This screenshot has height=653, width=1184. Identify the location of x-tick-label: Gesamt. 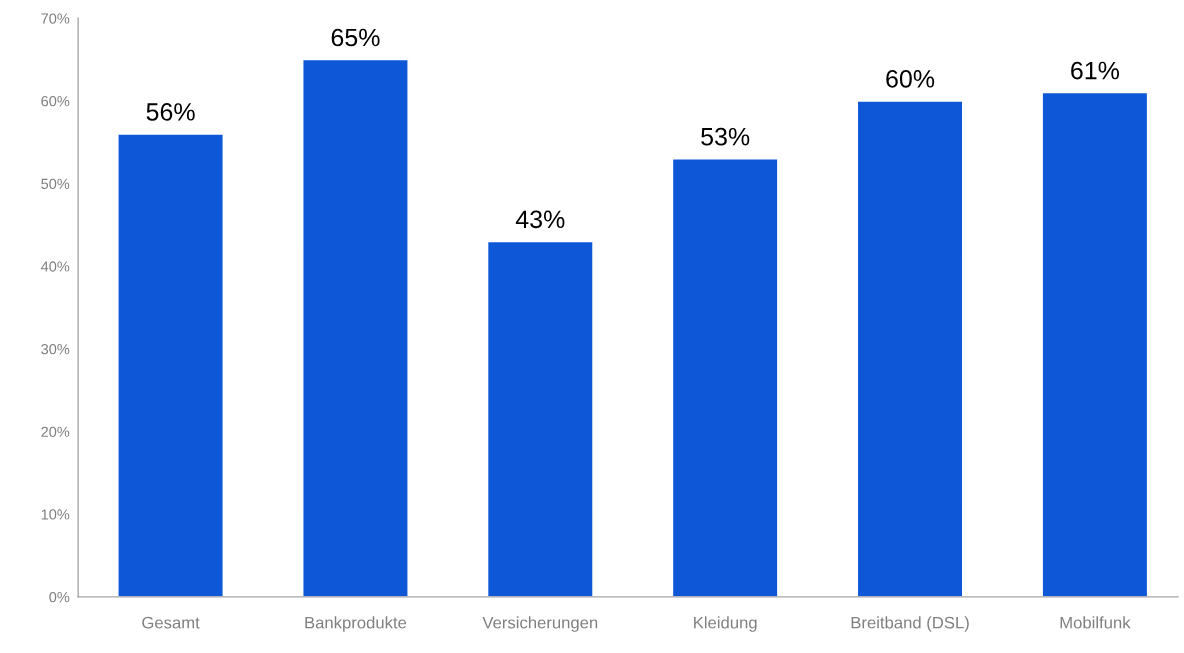
(171, 622).